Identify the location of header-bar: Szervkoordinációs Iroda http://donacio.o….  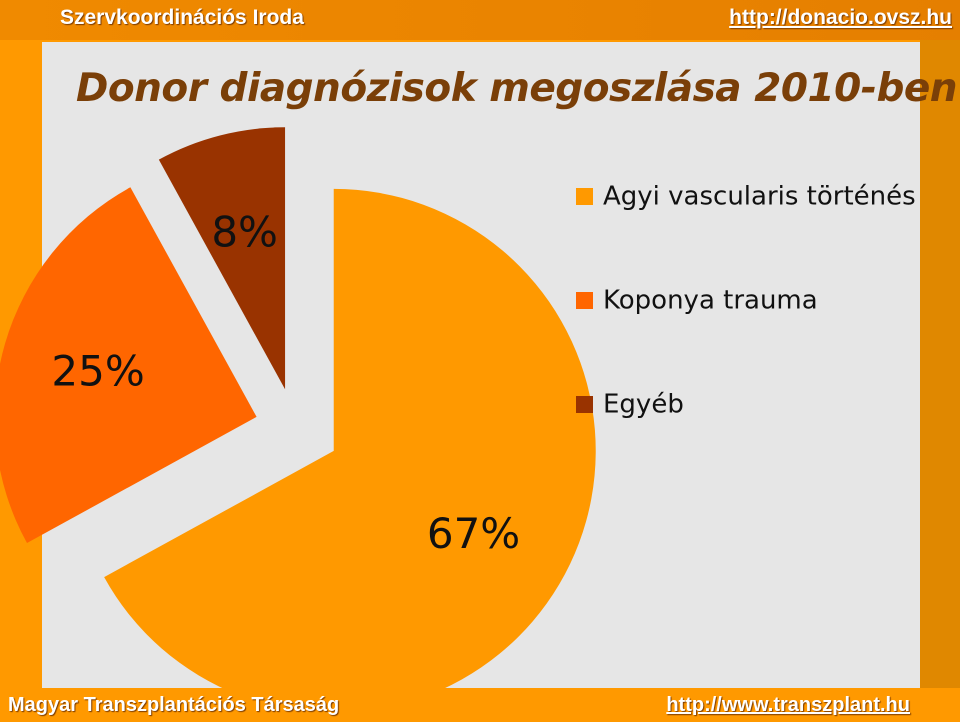
(480, 20).